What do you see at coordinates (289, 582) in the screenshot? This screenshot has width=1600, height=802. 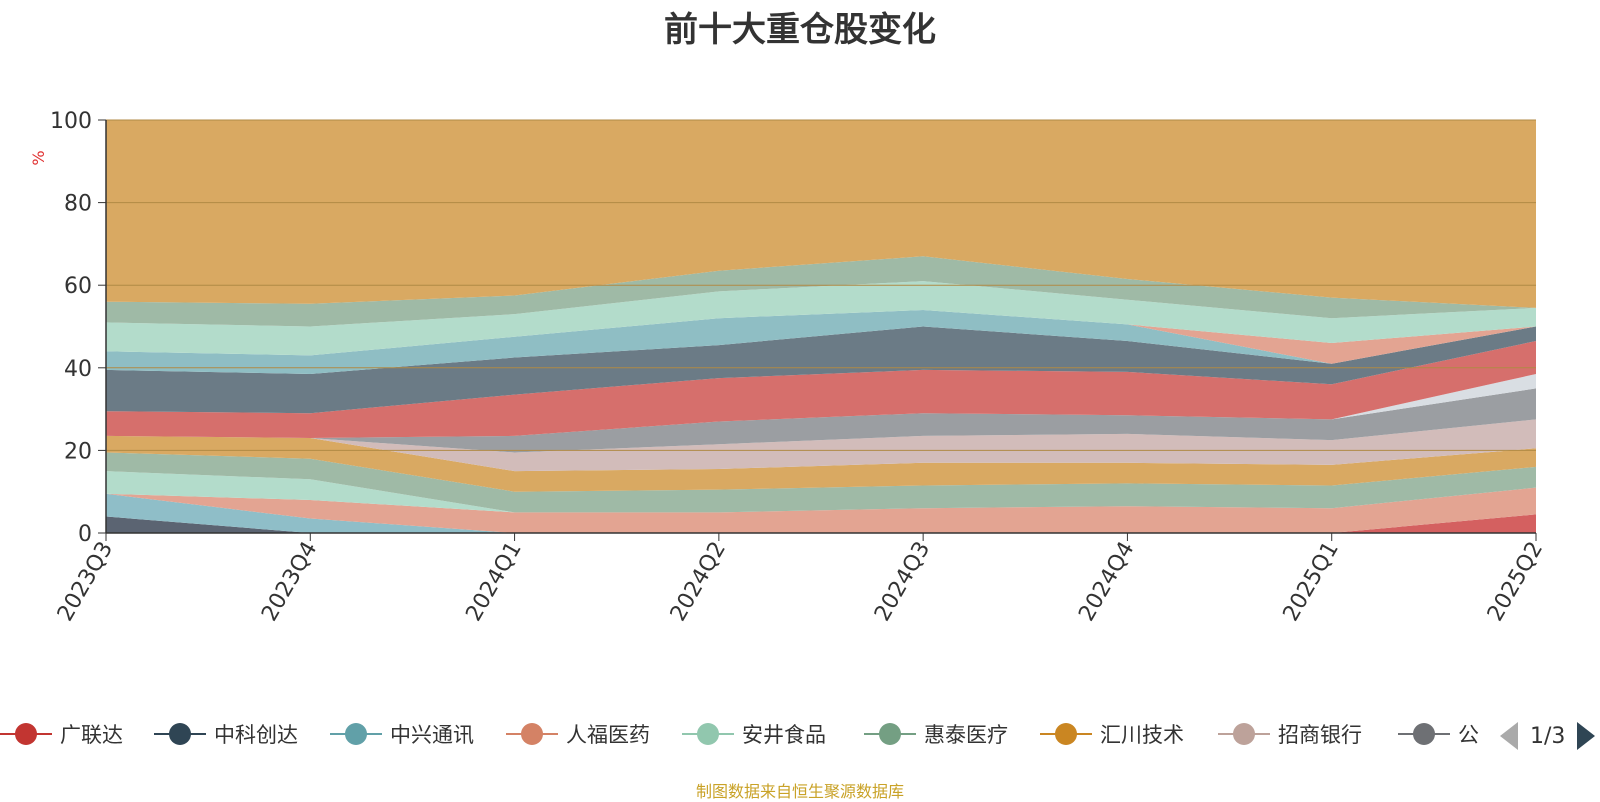 I see `x-tick-label: 2023Q4` at bounding box center [289, 582].